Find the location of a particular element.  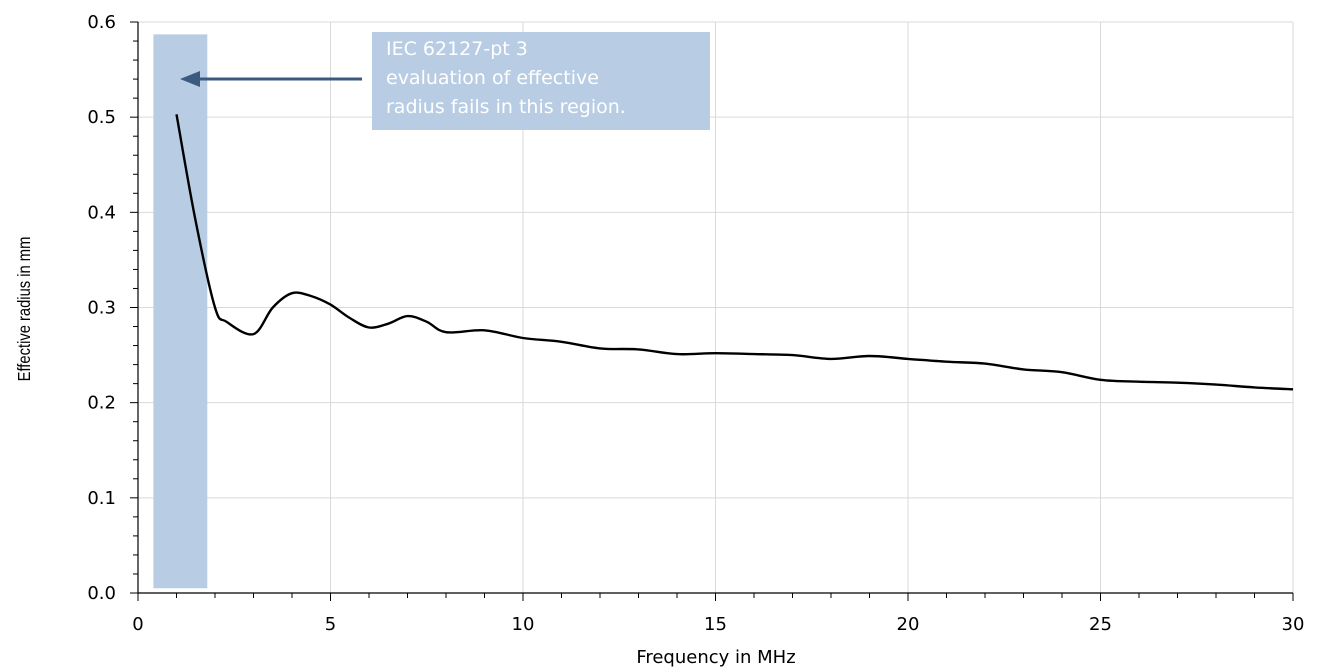

shaded-region is located at coordinates (180, 311).